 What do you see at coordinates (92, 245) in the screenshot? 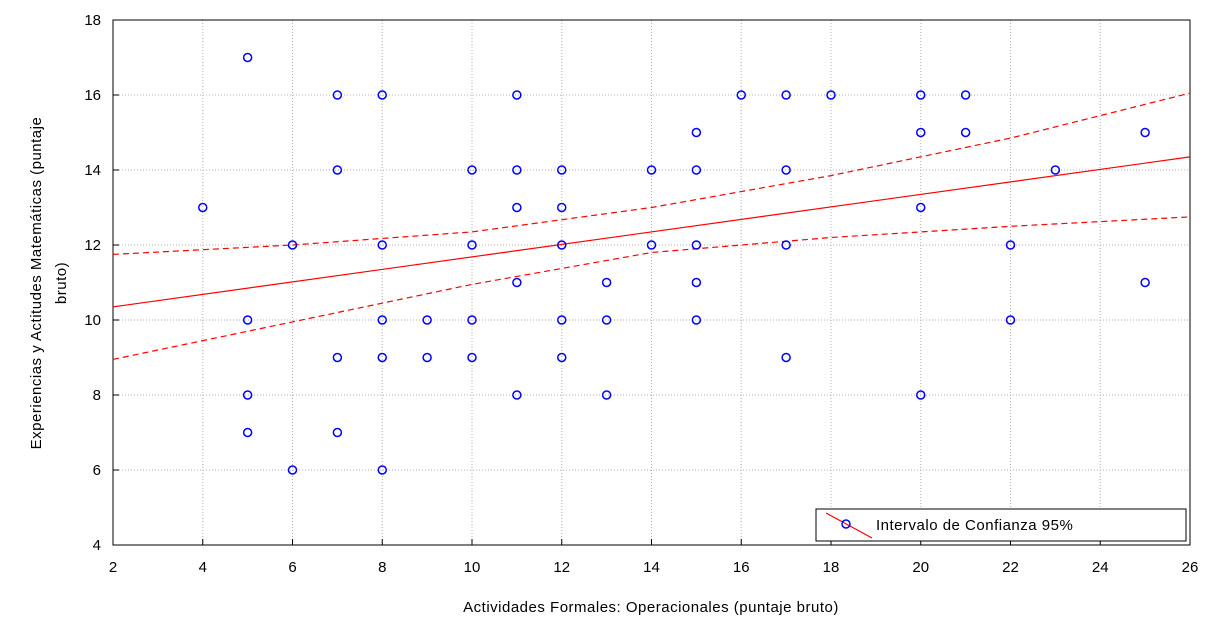
I see `y-tick-label: 12` at bounding box center [92, 245].